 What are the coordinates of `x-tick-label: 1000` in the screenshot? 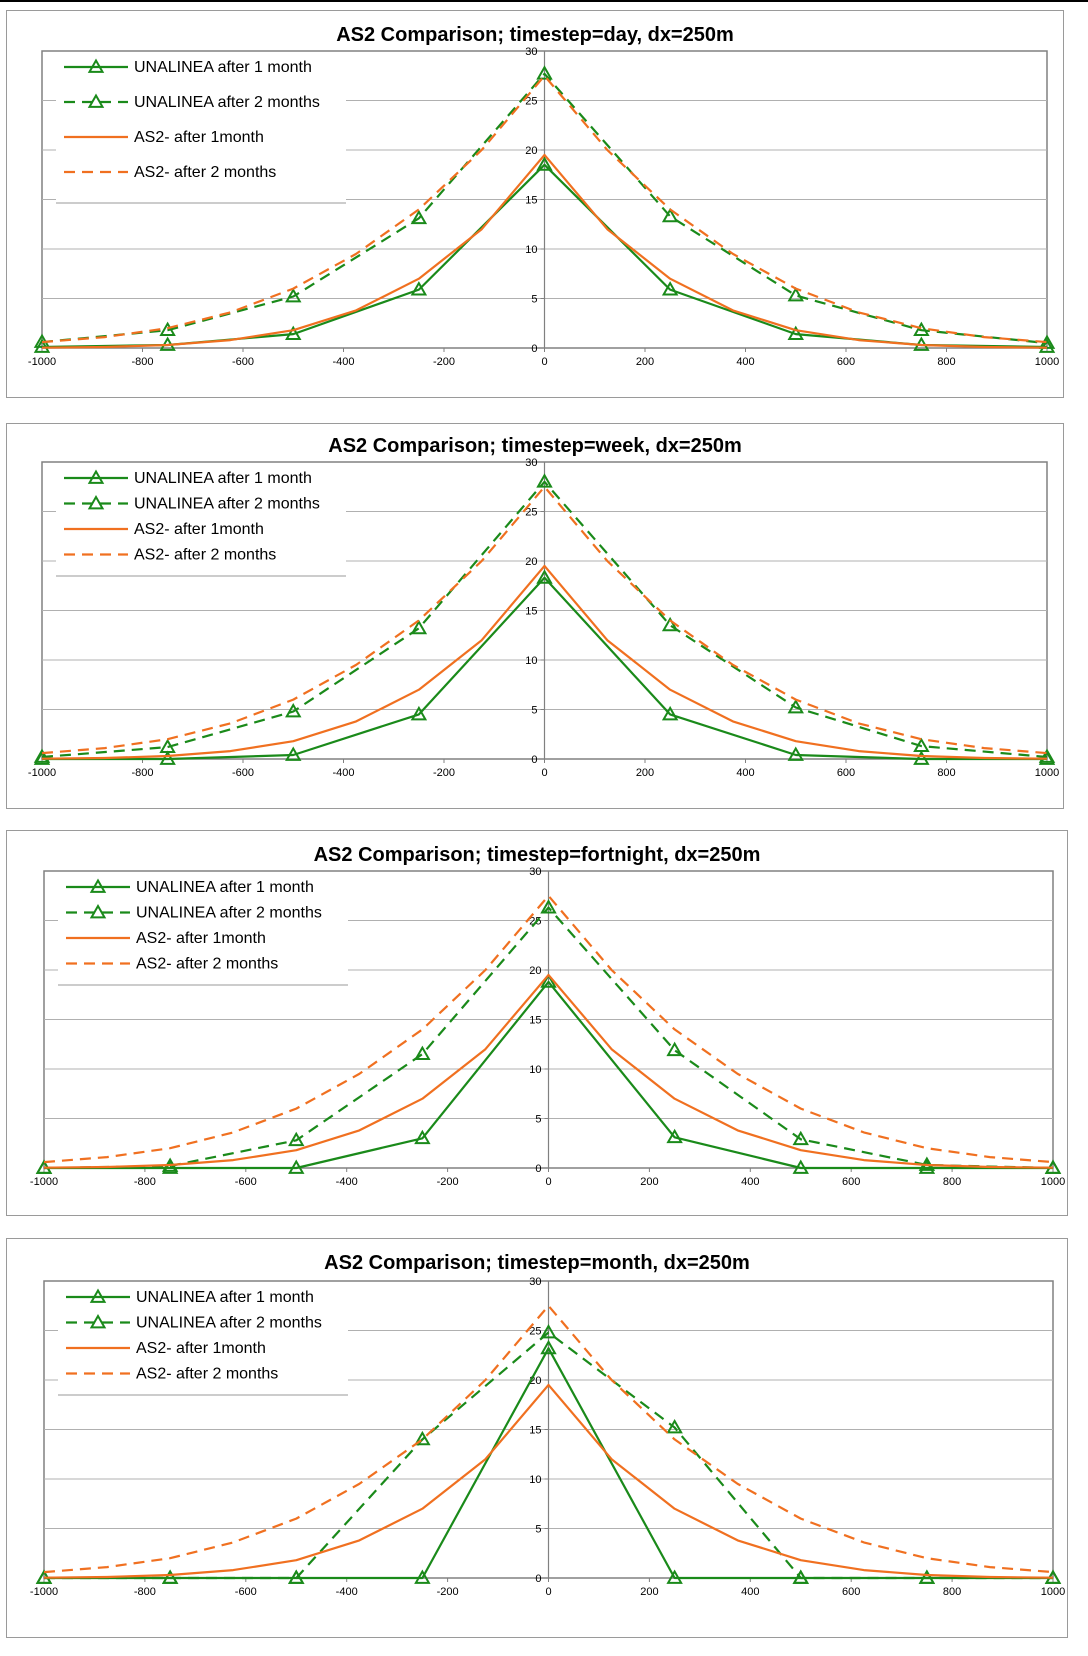 It's located at (1053, 1592).